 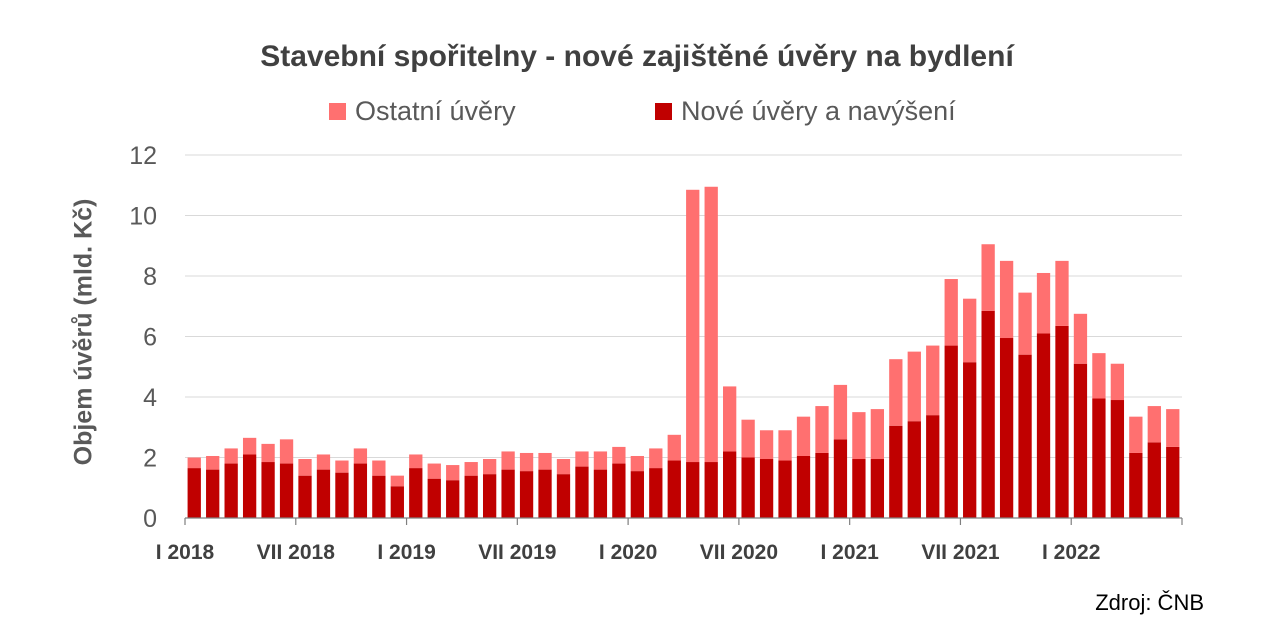 What do you see at coordinates (739, 552) in the screenshot?
I see `x-tick-label: VII 2020` at bounding box center [739, 552].